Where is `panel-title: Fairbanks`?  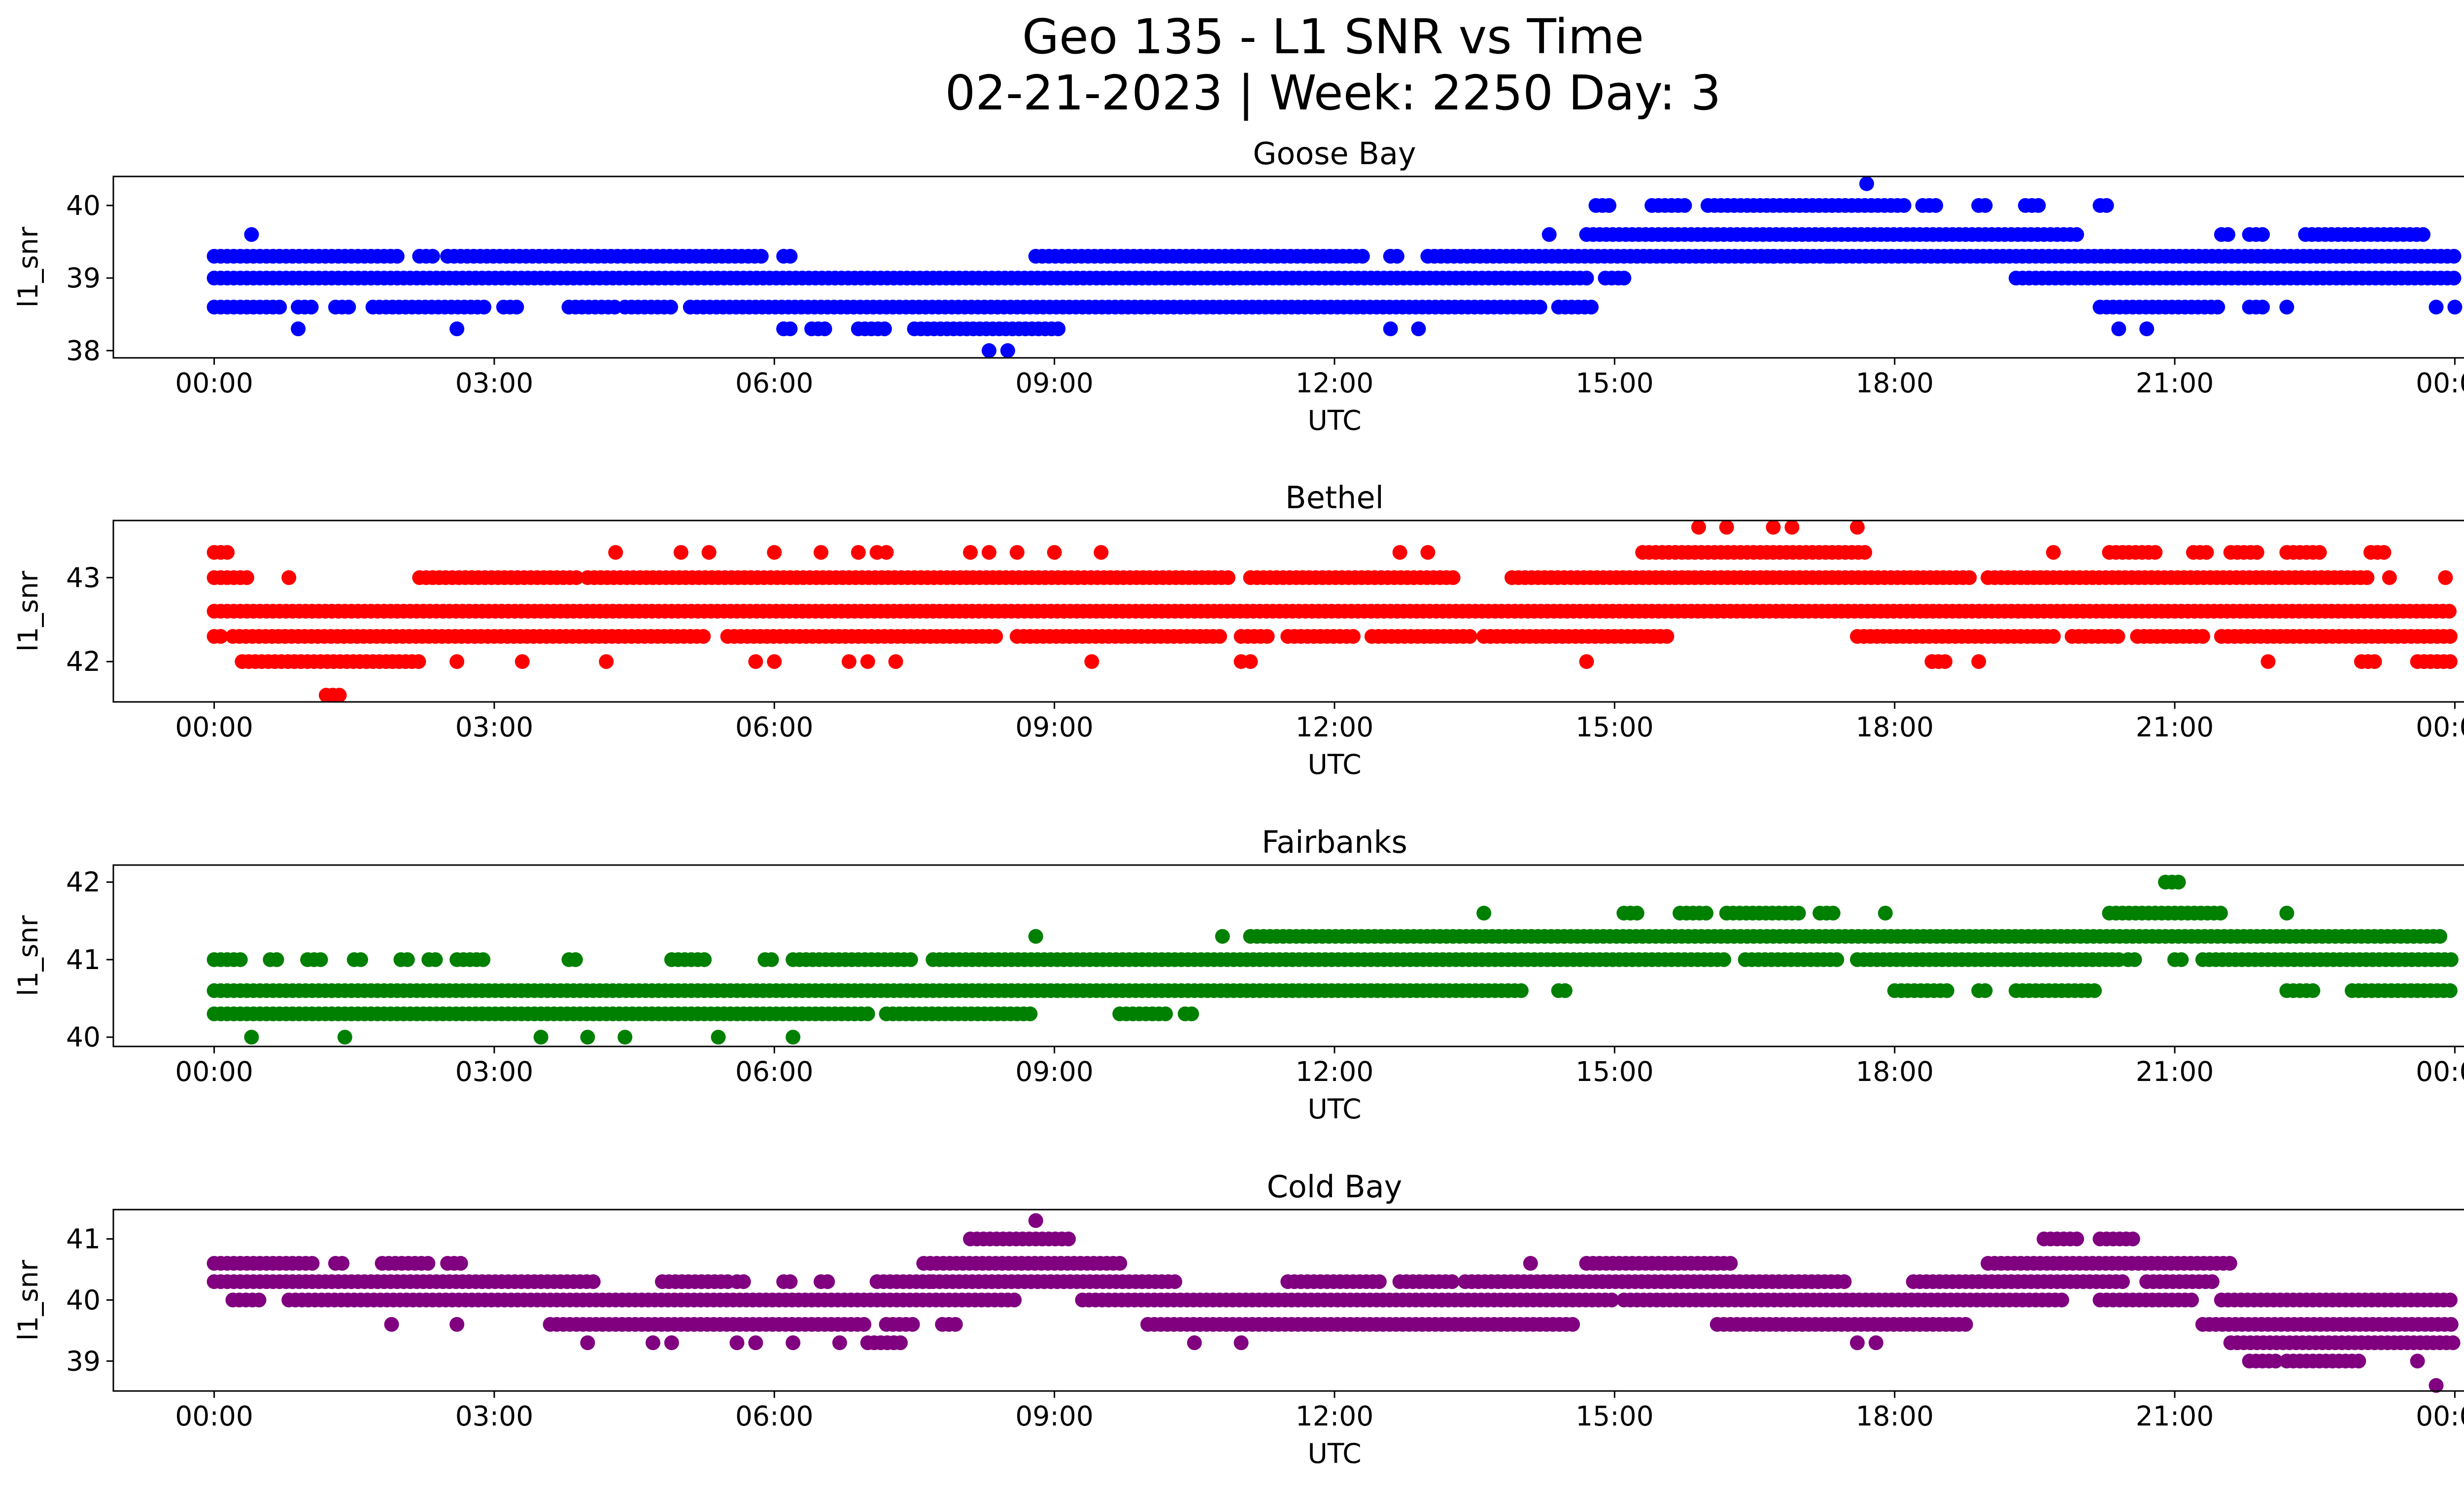
panel-title: Fairbanks is located at coordinates (1334, 842).